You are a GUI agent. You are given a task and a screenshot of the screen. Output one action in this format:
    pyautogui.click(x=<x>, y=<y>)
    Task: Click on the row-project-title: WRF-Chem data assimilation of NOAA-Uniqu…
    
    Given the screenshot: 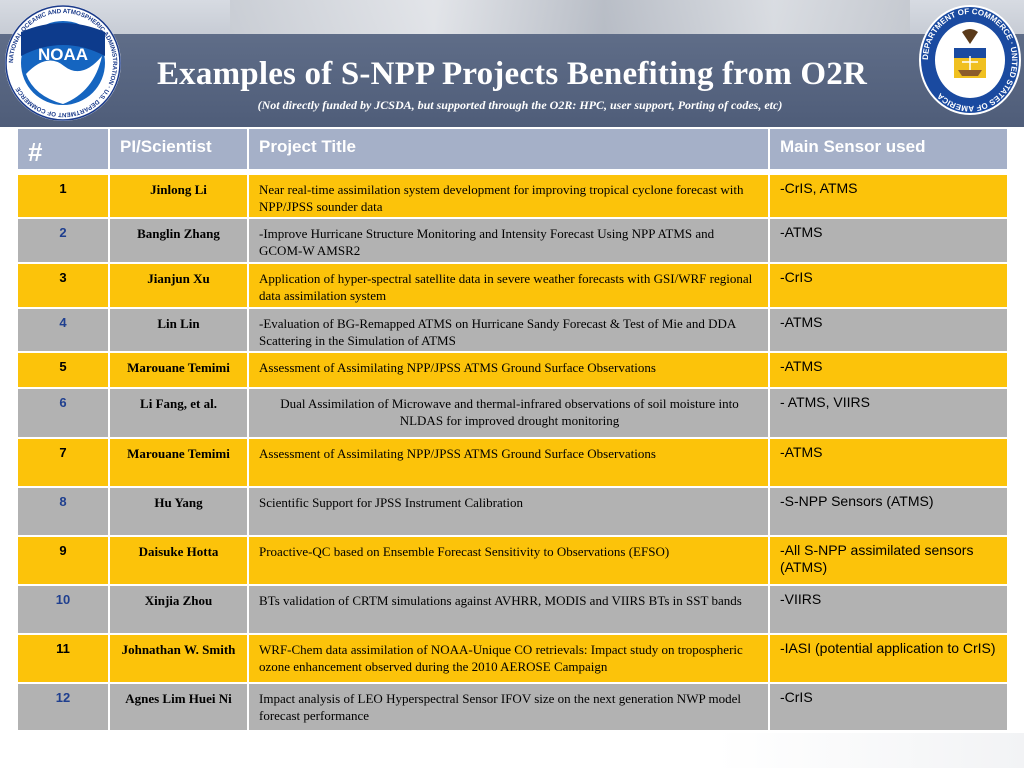 What is the action you would take?
    pyautogui.click(x=501, y=658)
    